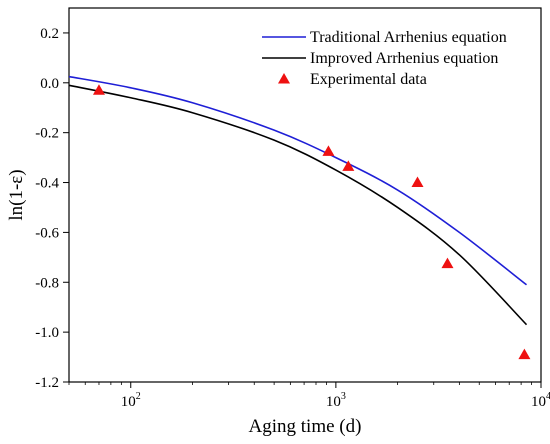  I want to click on y-axis-title: ln(1-ε), so click(16, 194).